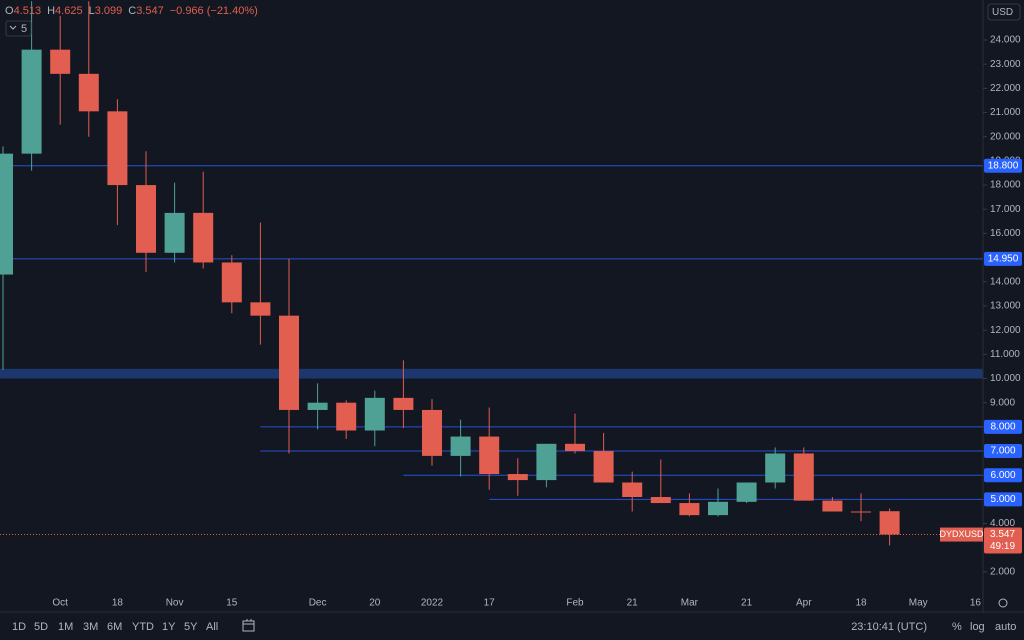 The height and width of the screenshot is (640, 1024). What do you see at coordinates (51, 11) in the screenshot?
I see `legend-key: H` at bounding box center [51, 11].